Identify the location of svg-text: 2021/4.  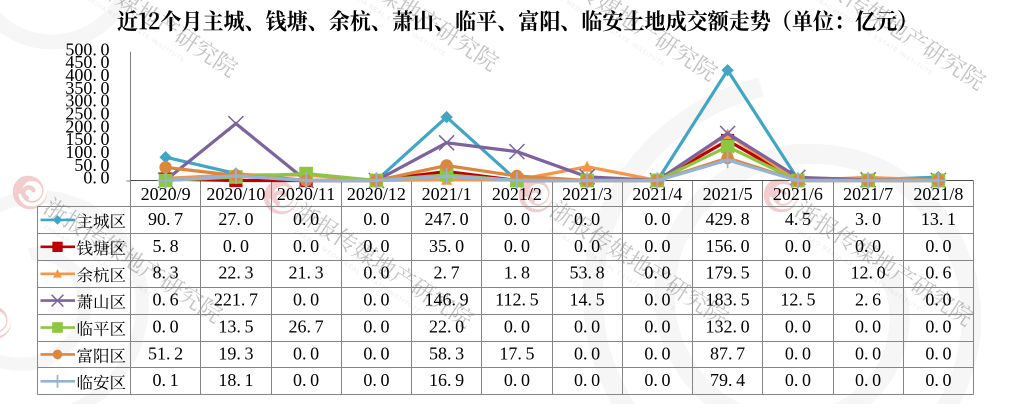
(657, 194).